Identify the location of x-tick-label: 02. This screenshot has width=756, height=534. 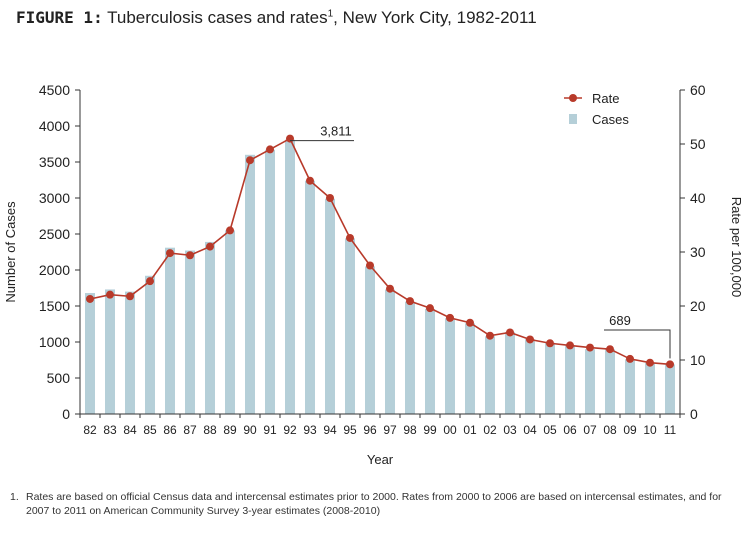
(490, 430).